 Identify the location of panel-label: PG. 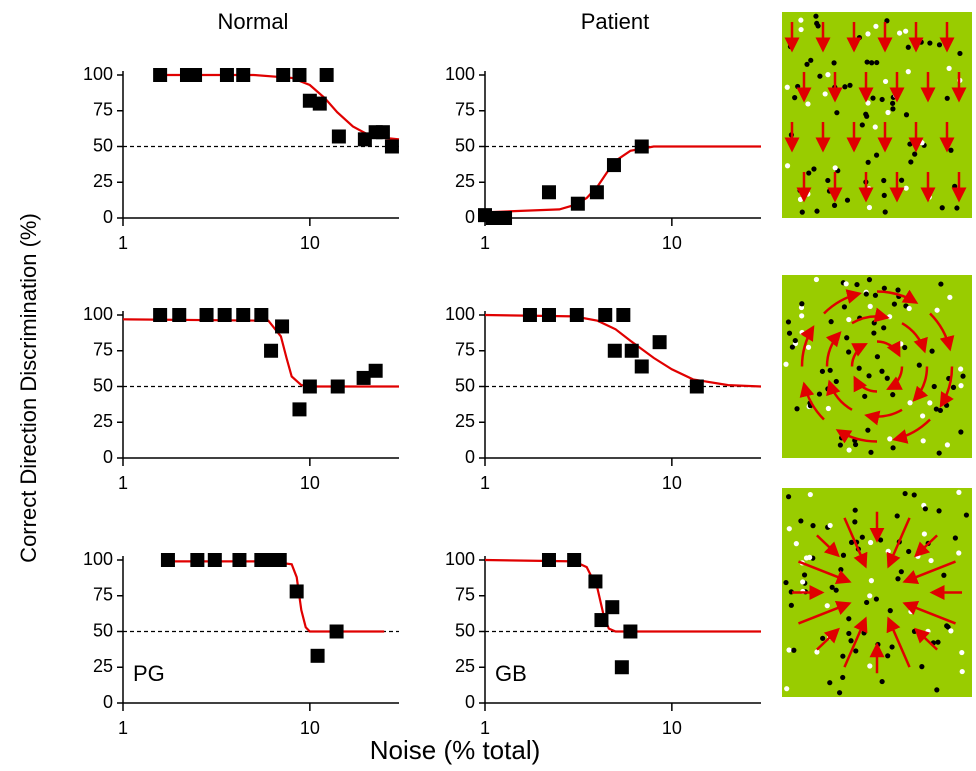
(149, 673).